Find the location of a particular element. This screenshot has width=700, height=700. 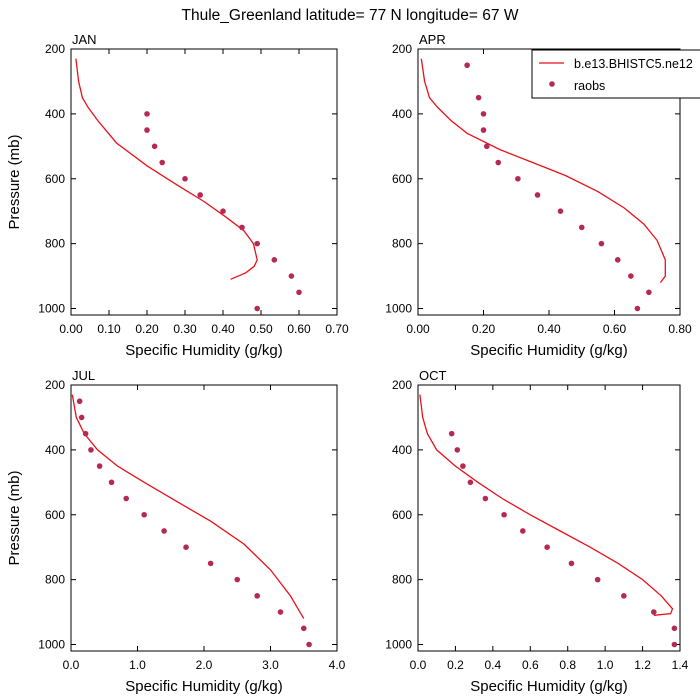

x-tick-label: 1.4 is located at coordinates (680, 665).